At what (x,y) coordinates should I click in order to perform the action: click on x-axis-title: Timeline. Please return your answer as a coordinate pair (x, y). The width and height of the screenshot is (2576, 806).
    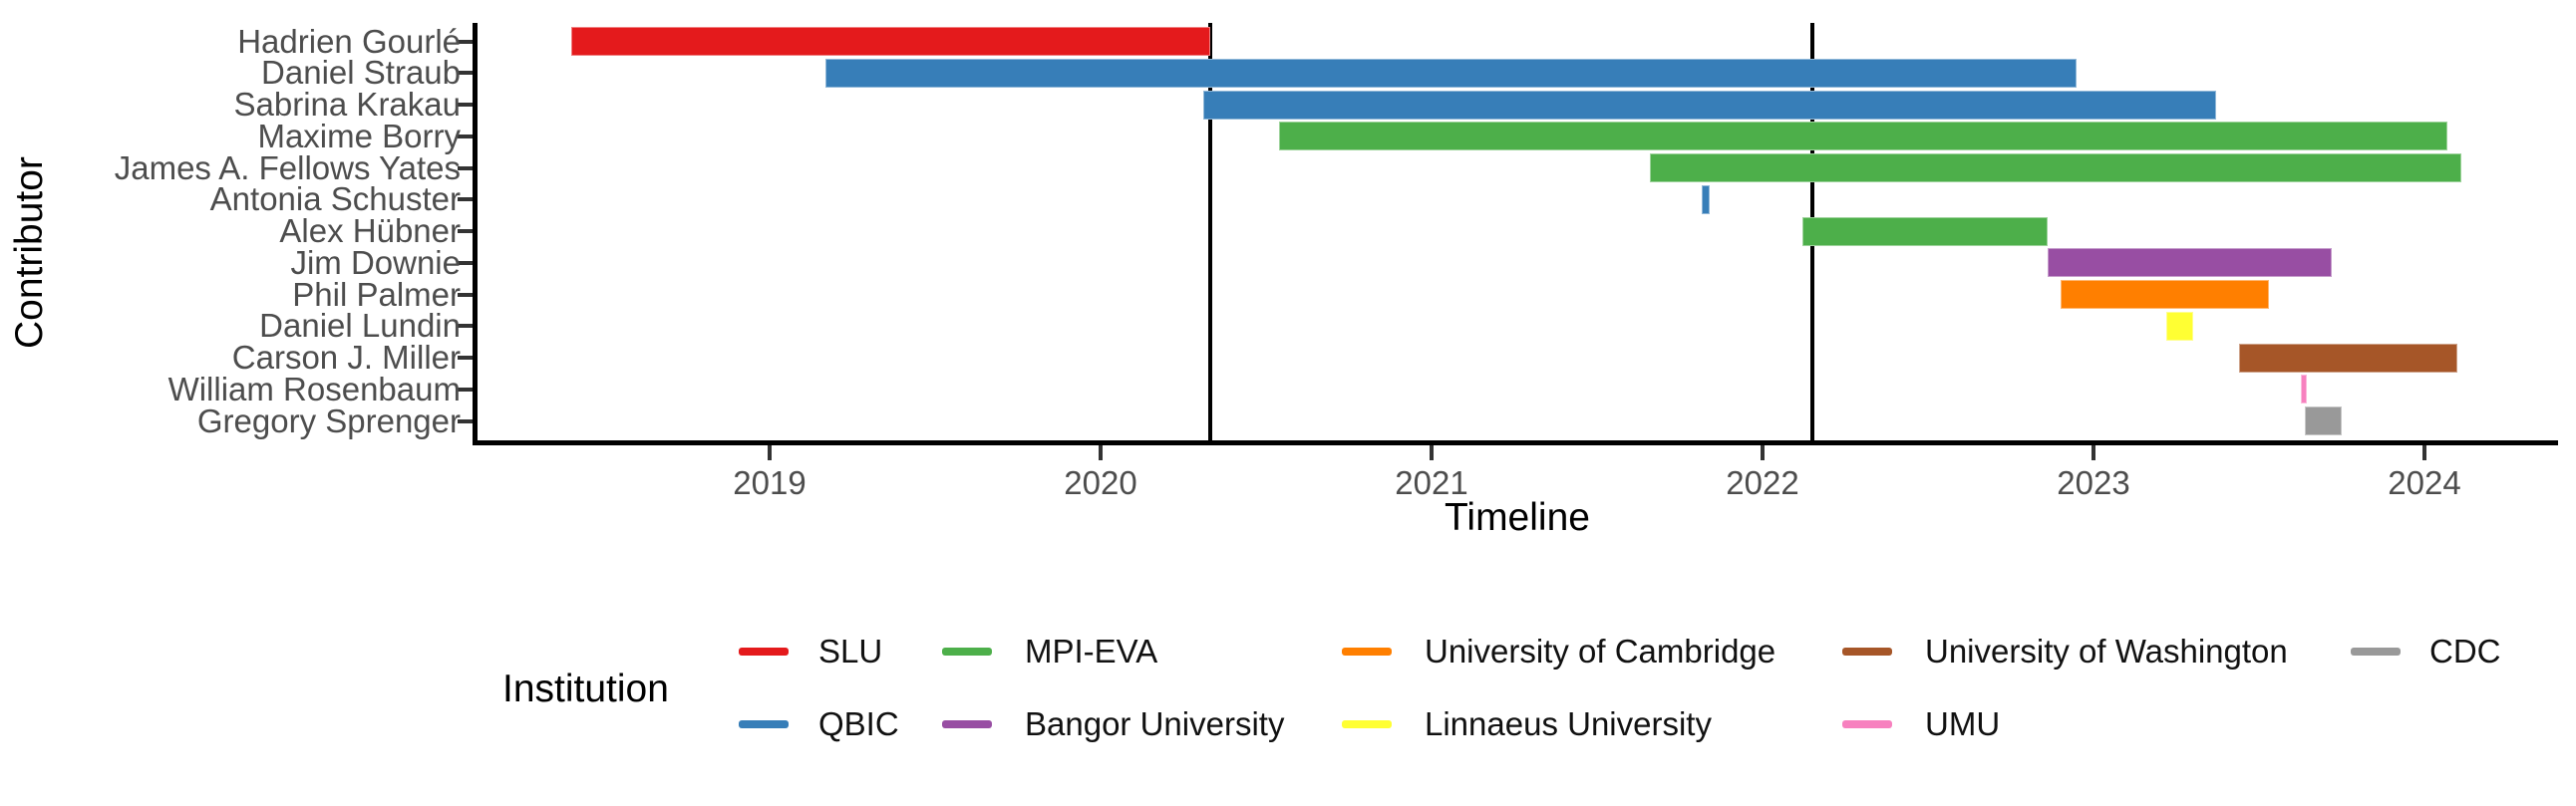
    Looking at the image, I should click on (1517, 517).